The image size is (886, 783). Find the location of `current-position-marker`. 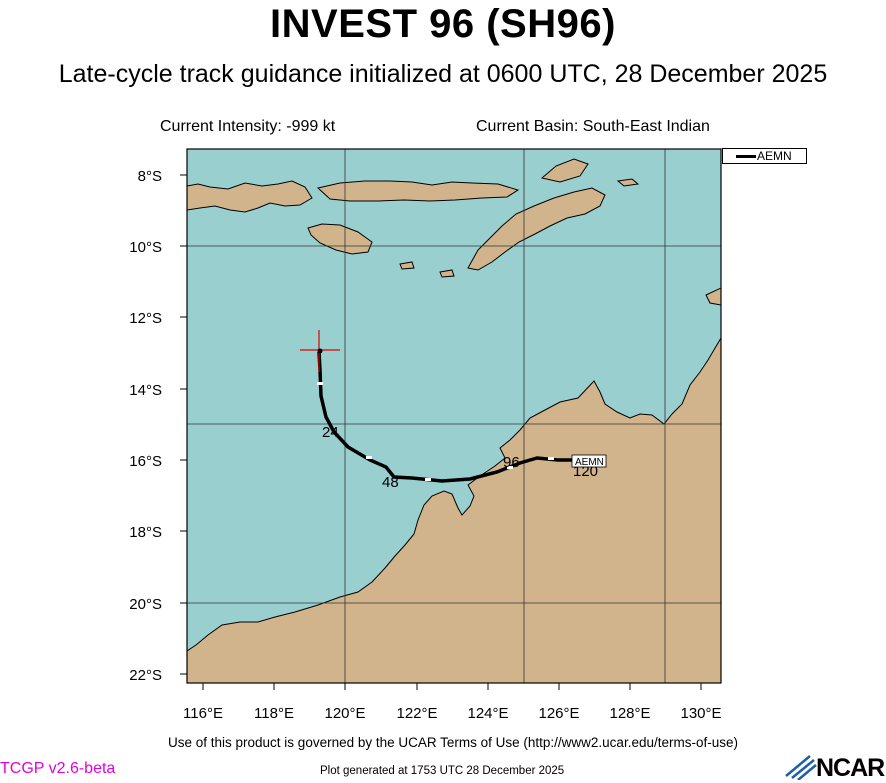

current-position-marker is located at coordinates (320, 351).